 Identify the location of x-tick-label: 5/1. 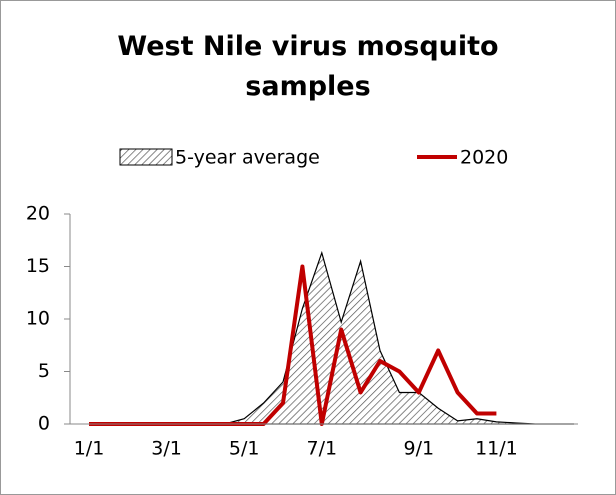
(244, 449).